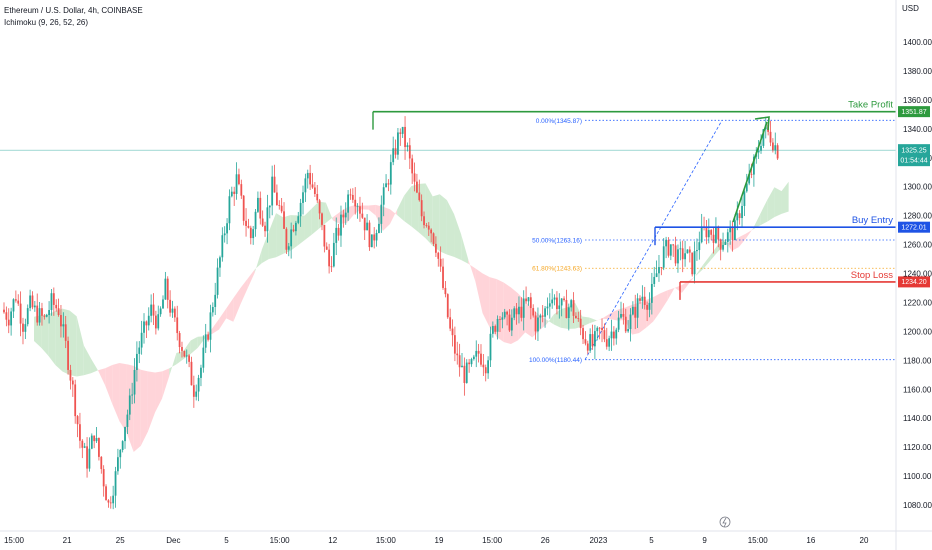 This screenshot has width=932, height=550. I want to click on time-tick-label: 12, so click(332, 540).